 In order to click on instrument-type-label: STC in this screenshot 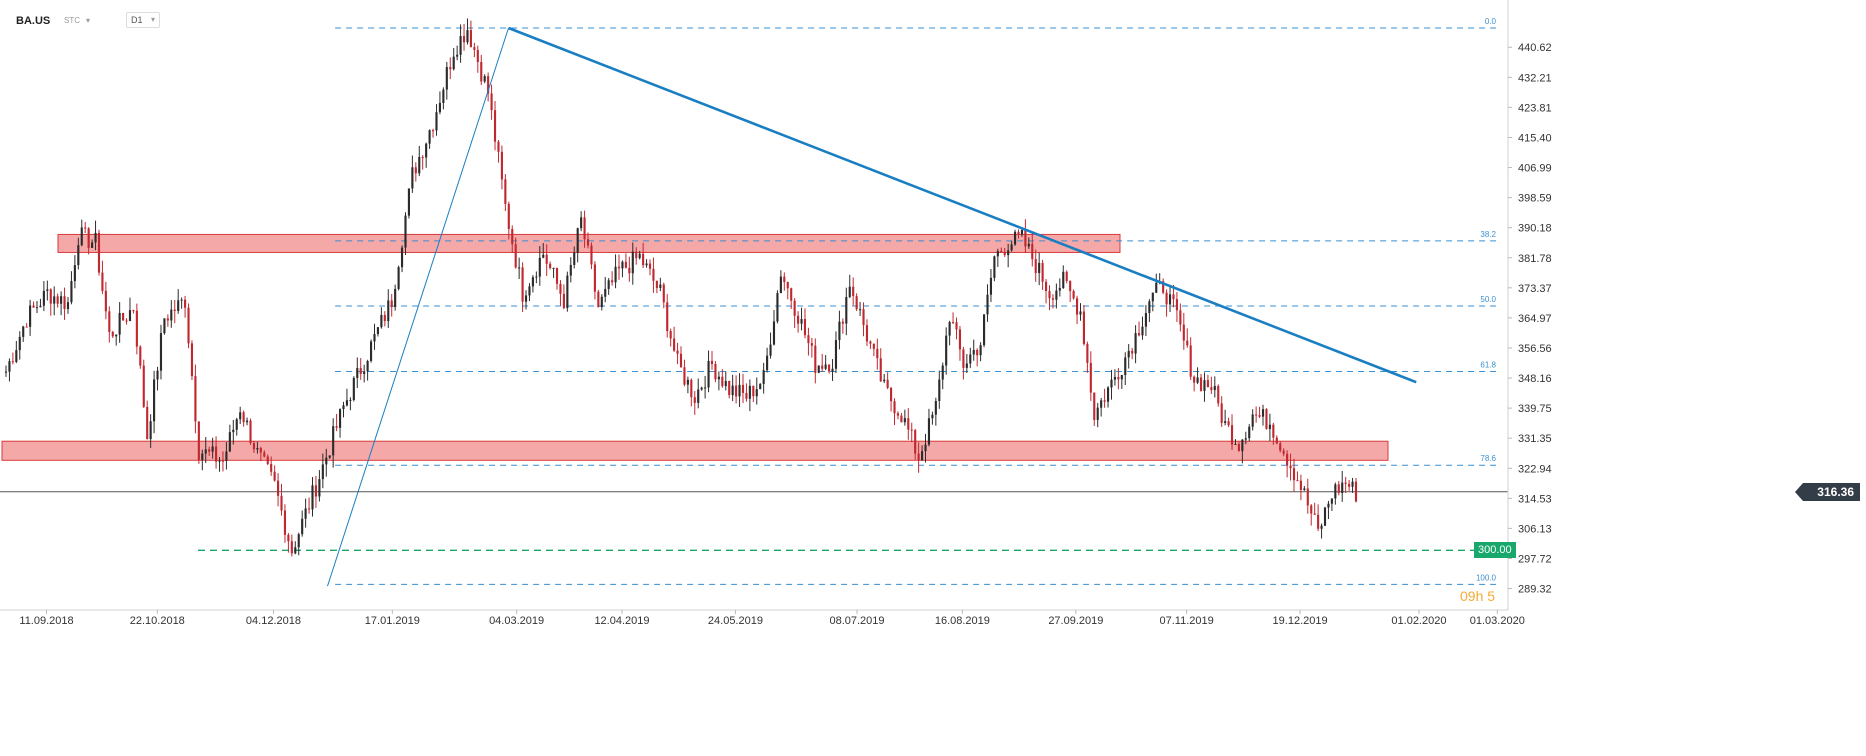, I will do `click(72, 20)`.